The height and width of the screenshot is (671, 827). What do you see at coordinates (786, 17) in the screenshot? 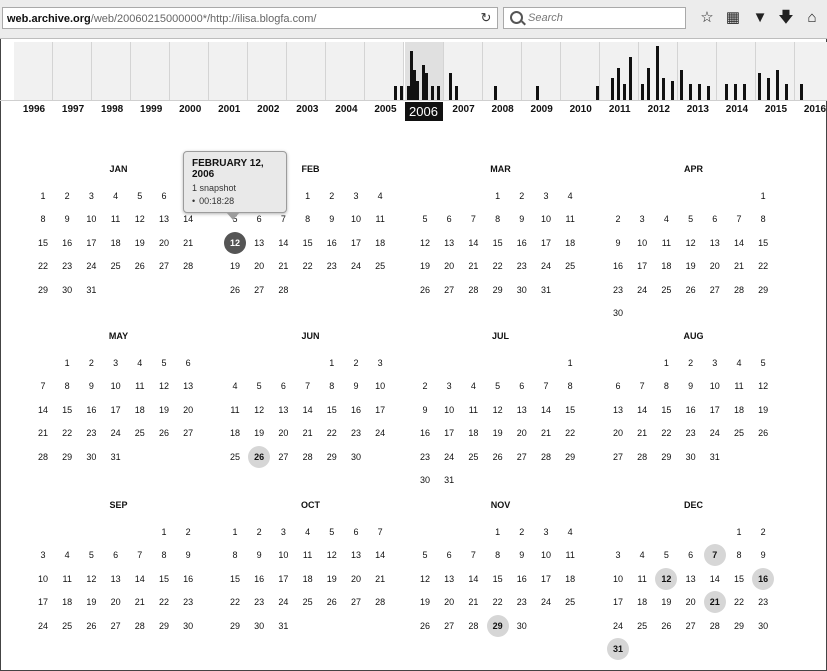
I see `download-icon: 🡇` at bounding box center [786, 17].